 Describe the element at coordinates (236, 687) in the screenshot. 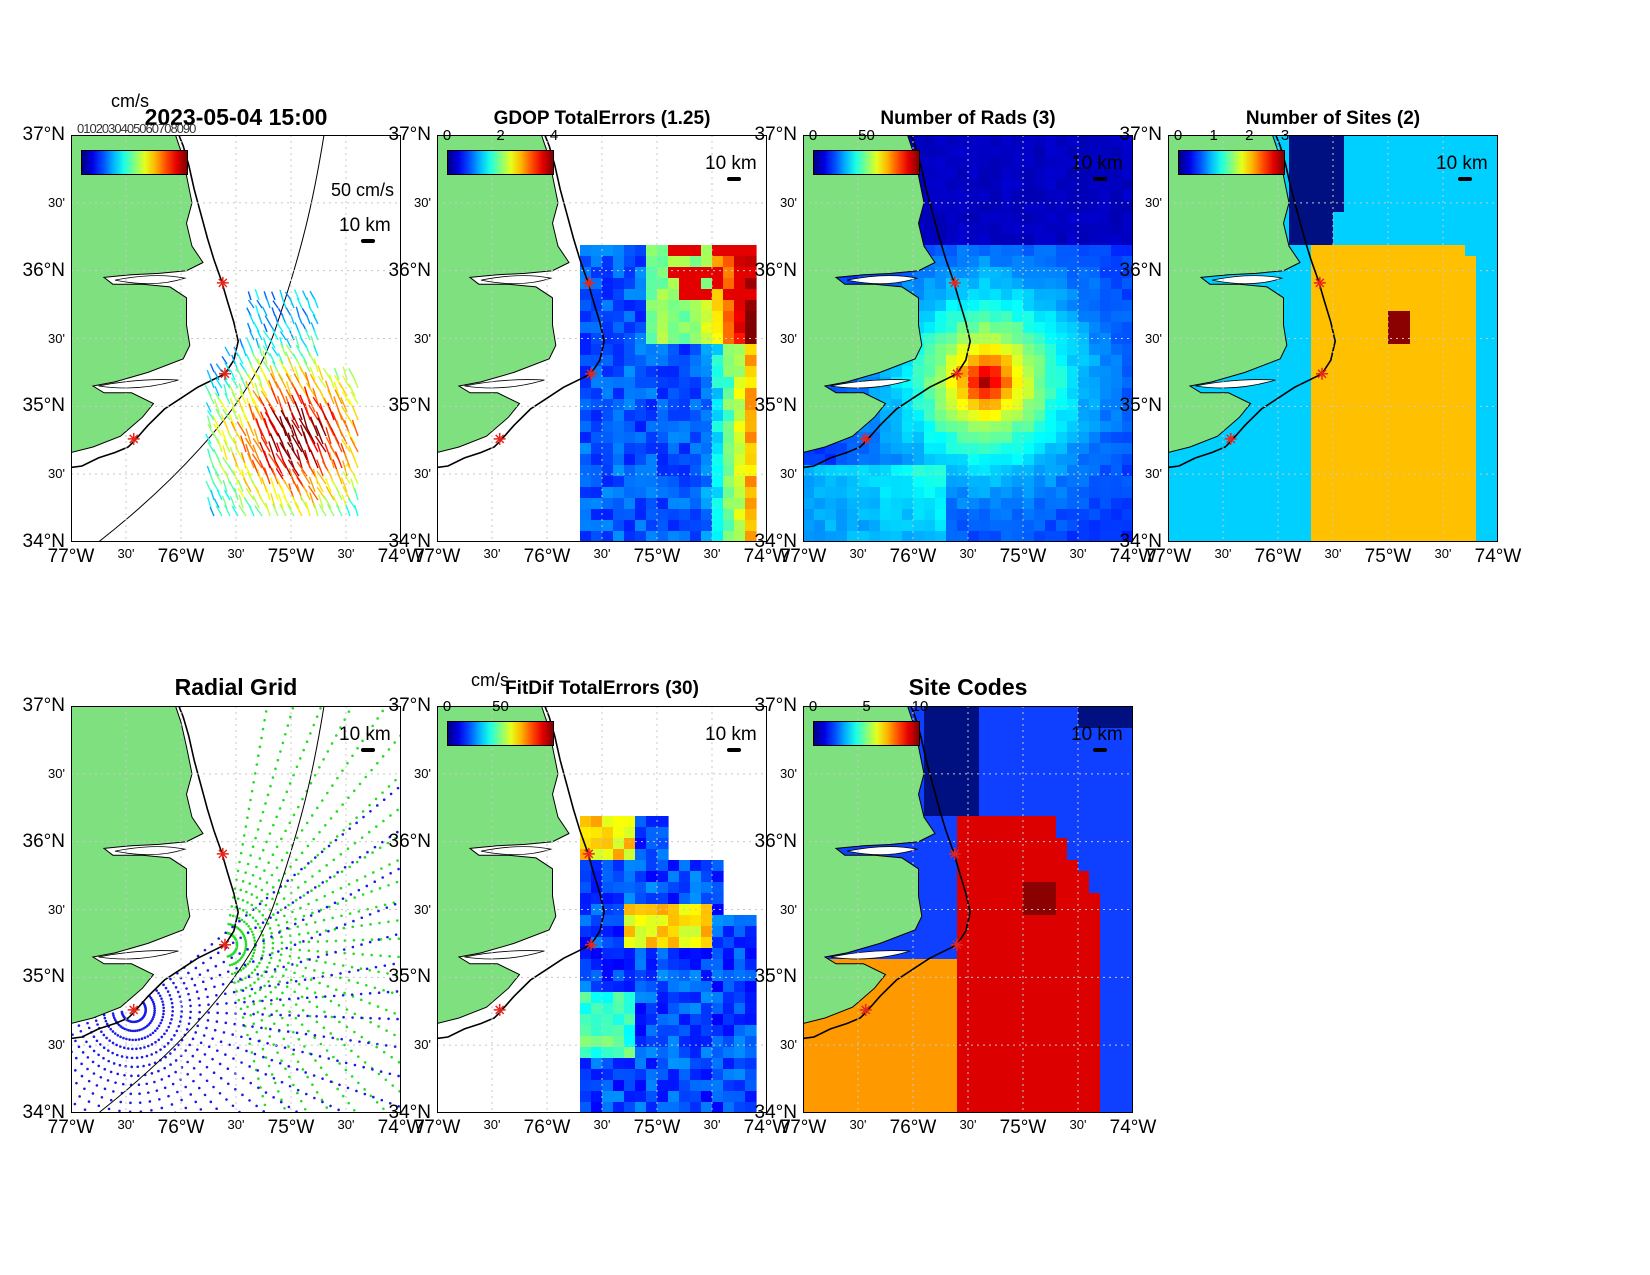

I see `panel-title: Radial Grid` at that location.